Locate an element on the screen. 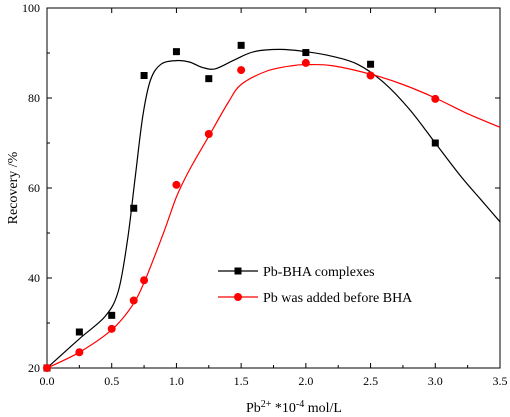  y-tick-label: 80 is located at coordinates (34, 98).